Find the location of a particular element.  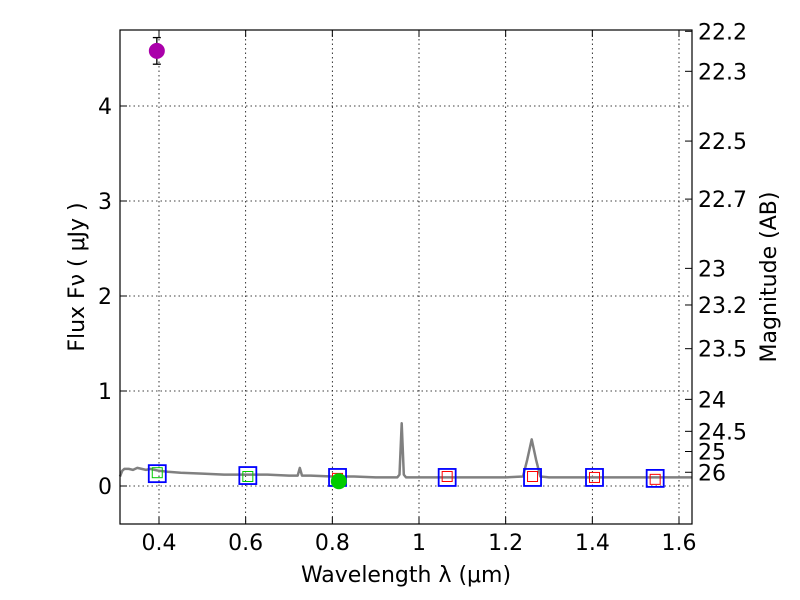

right-tick-label: 24 is located at coordinates (712, 400).